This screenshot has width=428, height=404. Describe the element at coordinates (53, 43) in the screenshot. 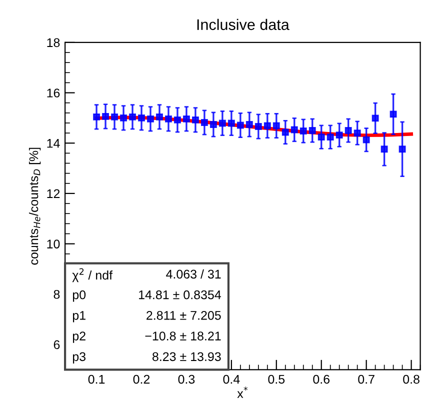

I see `y-tick-label: 18` at that location.